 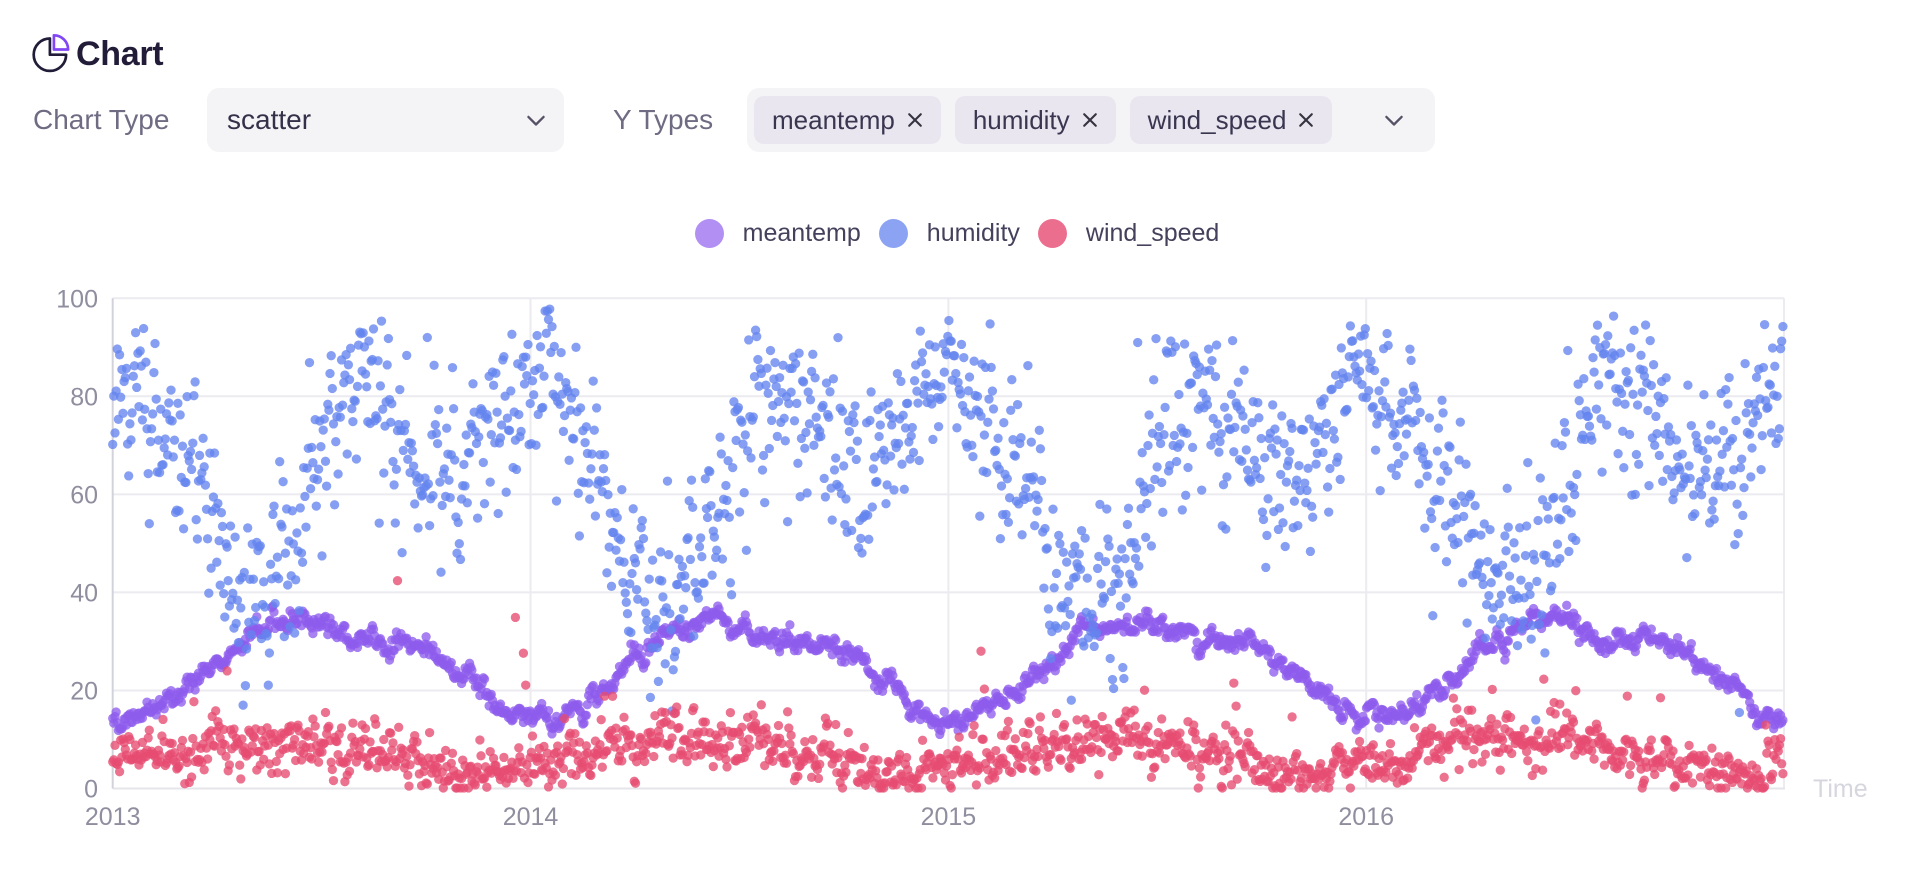 I want to click on svg-text: 2015, so click(x=949, y=817).